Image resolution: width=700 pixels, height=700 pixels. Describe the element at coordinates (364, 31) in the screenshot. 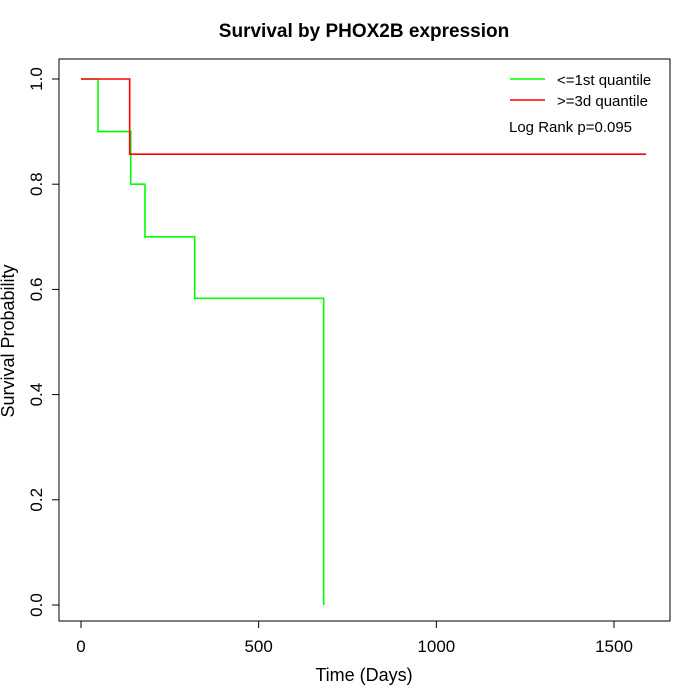

I see `chart-title: Survival by PHOX2B expression` at that location.